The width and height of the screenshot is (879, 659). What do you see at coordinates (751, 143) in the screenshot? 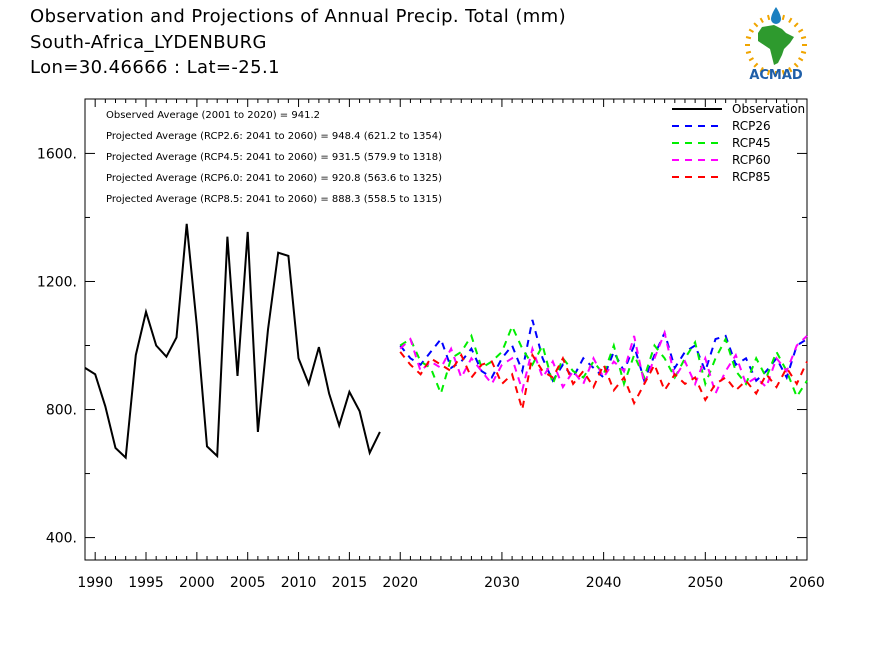
I see `legend-label-rcp45: RCP45` at bounding box center [751, 143].